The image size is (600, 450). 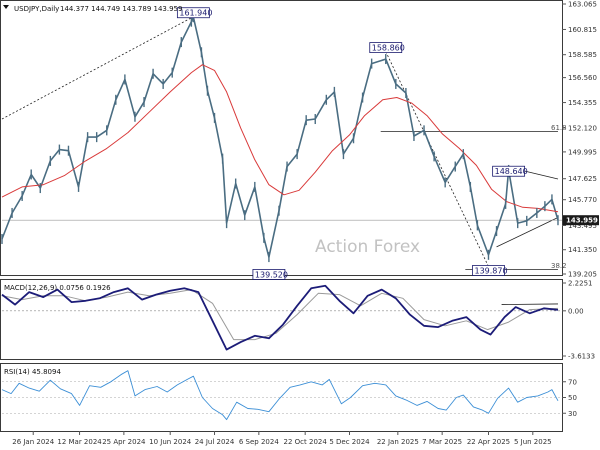 What do you see at coordinates (121, 9) in the screenshot?
I see `price-panel-title-ohlc: 144.377 144.749 143.789 143.959` at bounding box center [121, 9].